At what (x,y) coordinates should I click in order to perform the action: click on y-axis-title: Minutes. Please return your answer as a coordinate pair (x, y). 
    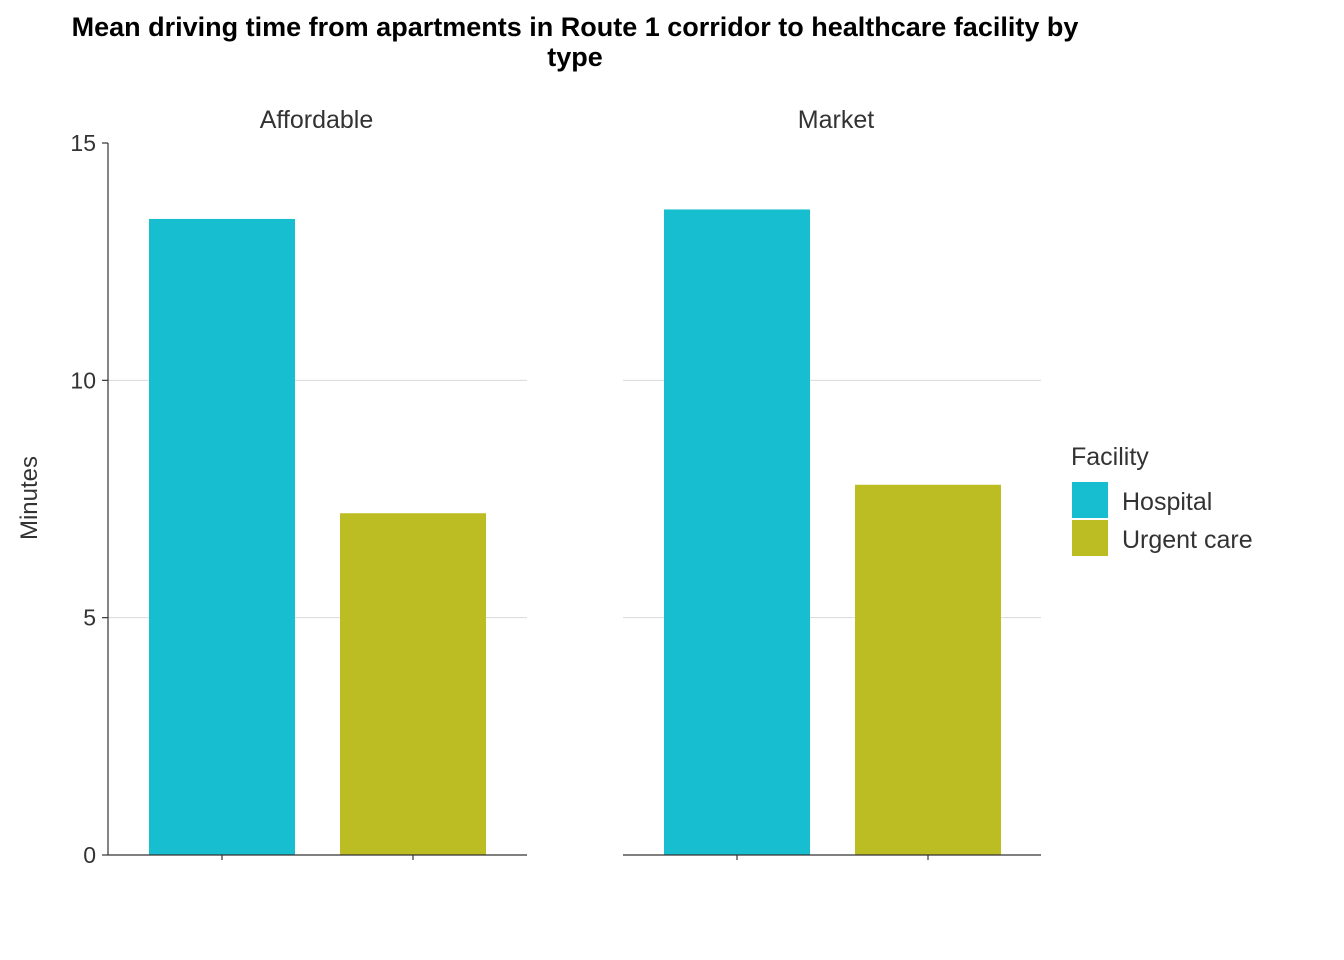
    Looking at the image, I should click on (29, 498).